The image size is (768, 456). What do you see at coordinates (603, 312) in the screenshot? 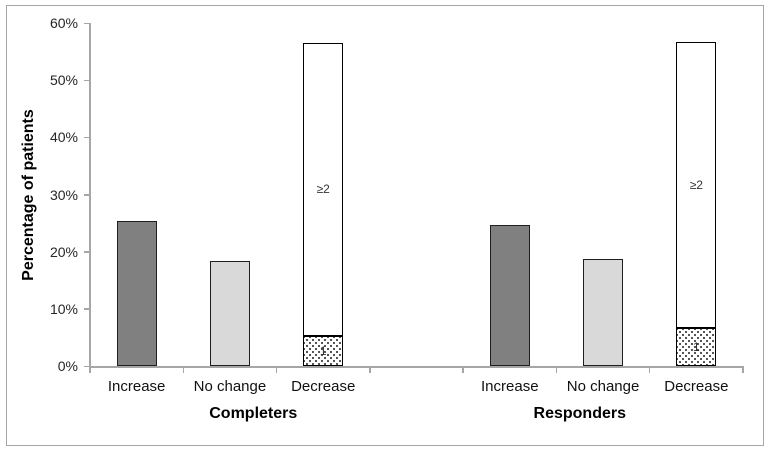
I see `bar-responders-no-change` at bounding box center [603, 312].